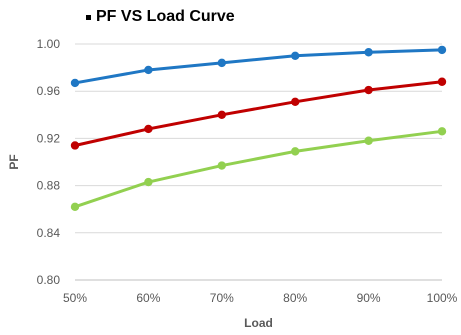 The width and height of the screenshot is (461, 335). What do you see at coordinates (49, 138) in the screenshot?
I see `y-tick-label: 0.92` at bounding box center [49, 138].